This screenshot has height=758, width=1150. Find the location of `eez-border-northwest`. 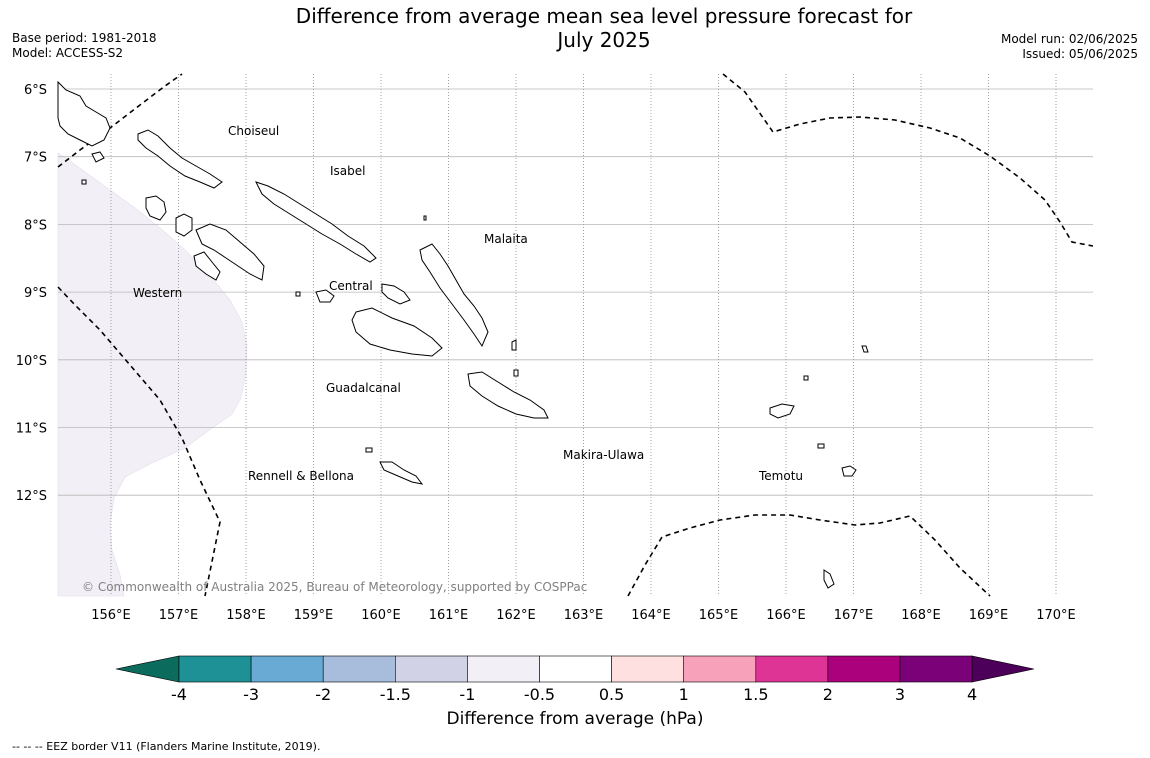

eez-border-northwest is located at coordinates (120, 120).